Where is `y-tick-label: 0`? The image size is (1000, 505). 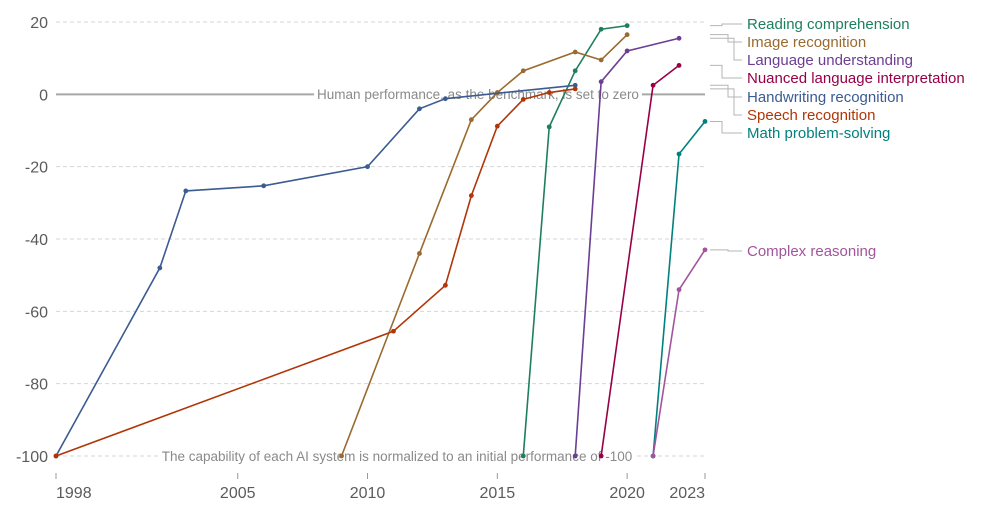 y-tick-label: 0 is located at coordinates (43, 95).